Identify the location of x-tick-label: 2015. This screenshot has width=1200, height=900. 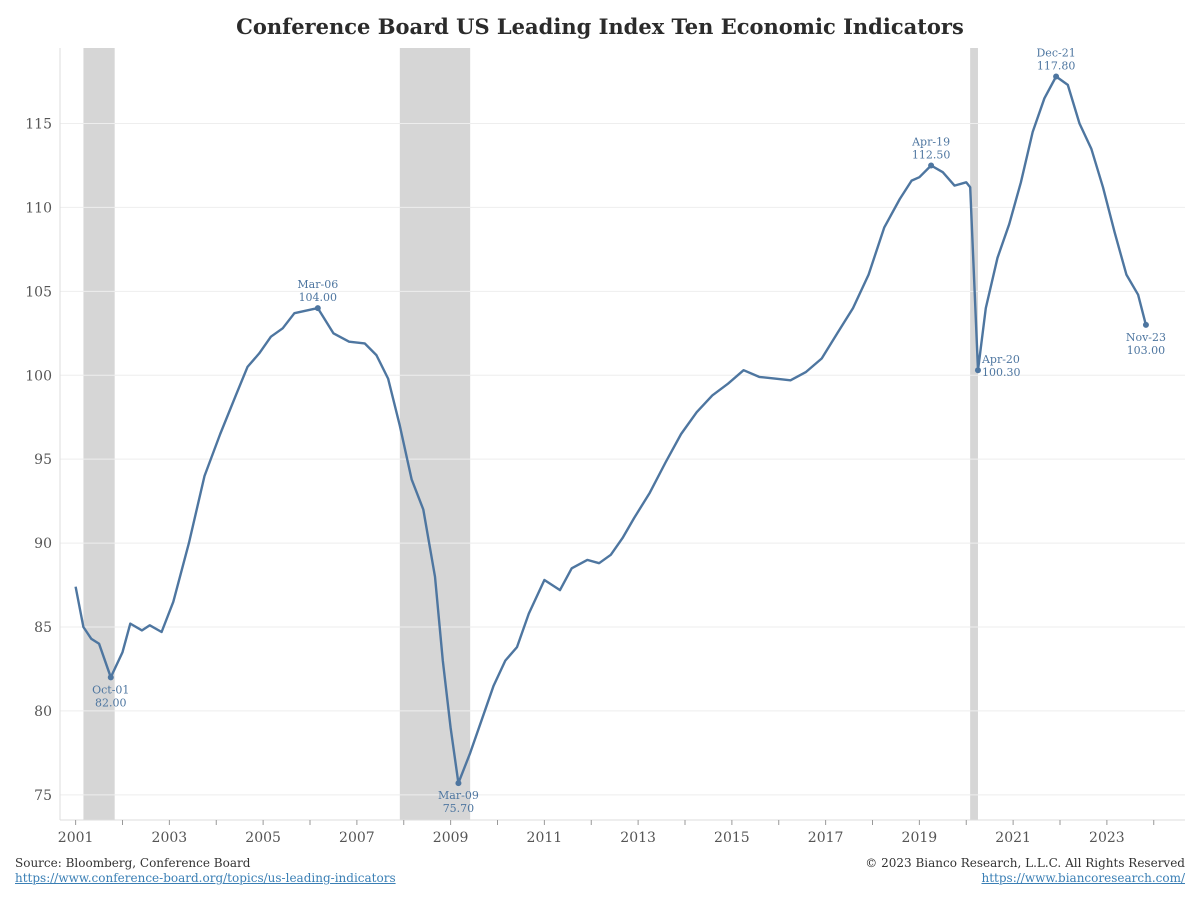
(732, 838).